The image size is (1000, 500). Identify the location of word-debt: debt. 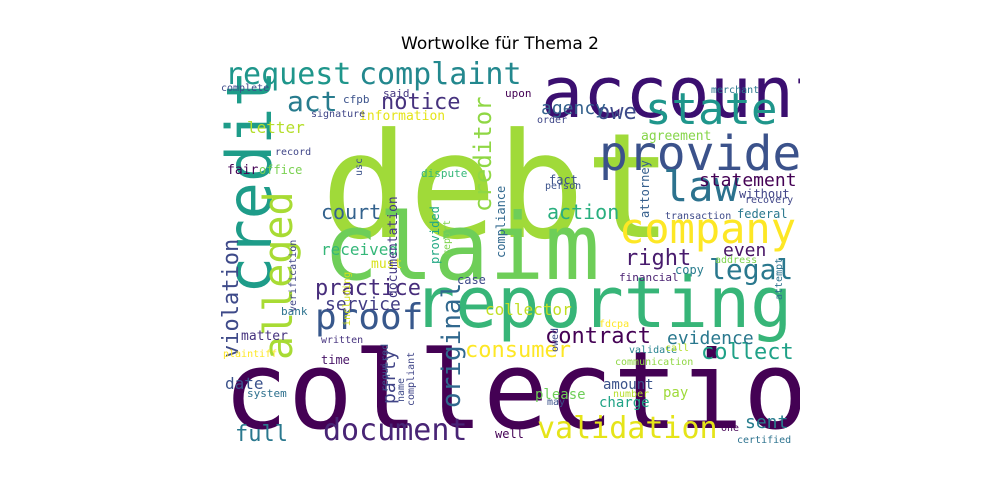
(497, 187).